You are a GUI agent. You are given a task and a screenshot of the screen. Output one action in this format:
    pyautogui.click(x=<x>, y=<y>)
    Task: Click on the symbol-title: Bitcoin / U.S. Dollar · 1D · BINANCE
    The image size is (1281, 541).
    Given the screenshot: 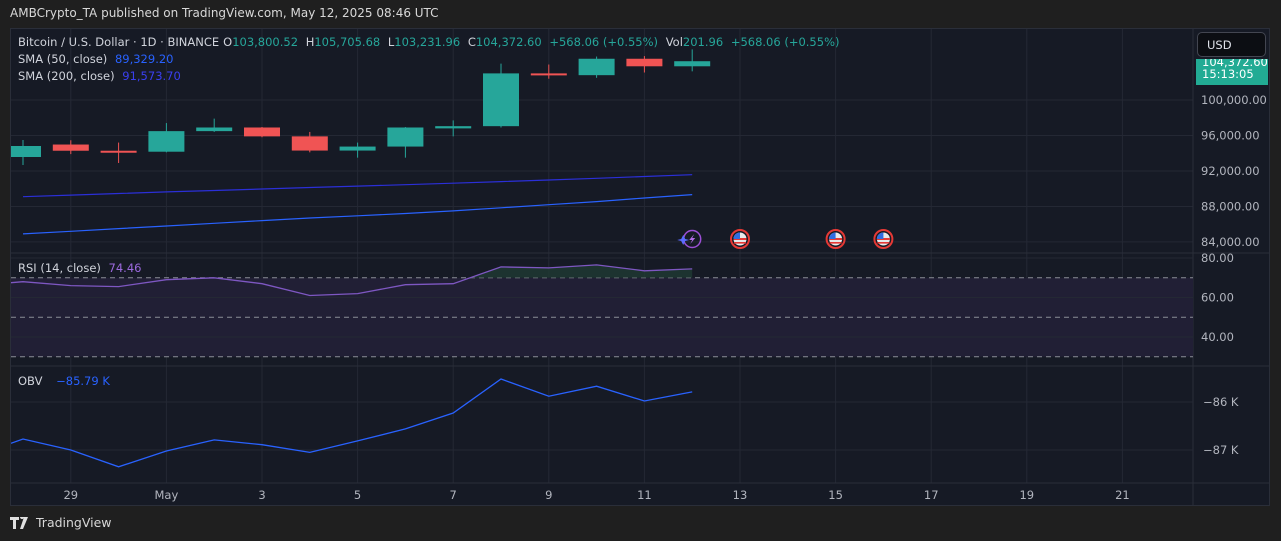 What is the action you would take?
    pyautogui.click(x=119, y=42)
    